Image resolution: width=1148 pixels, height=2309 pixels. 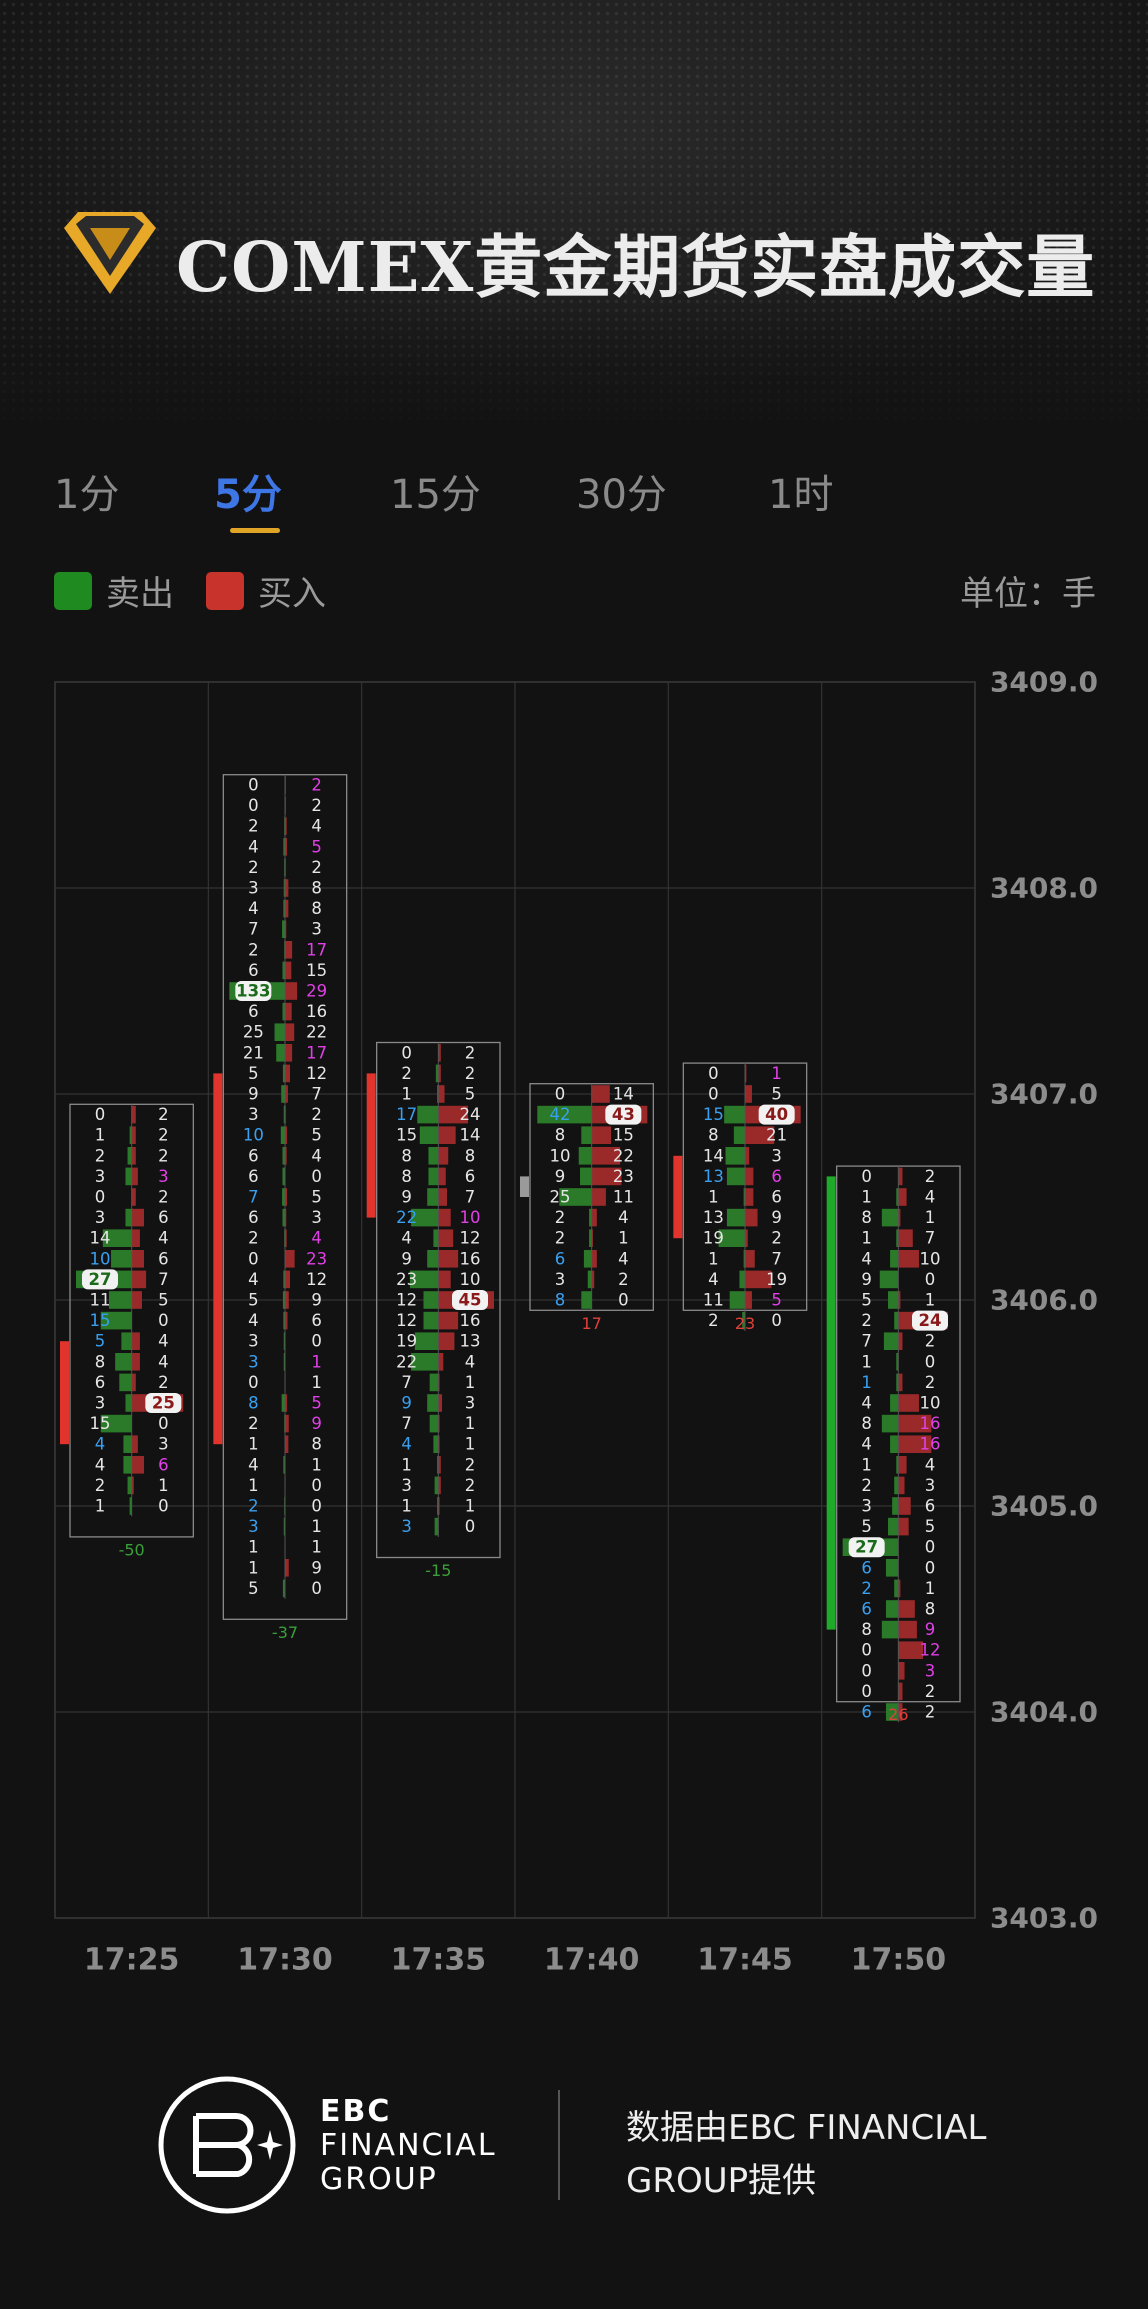 What do you see at coordinates (560, 1197) in the screenshot?
I see `sell-volume-label: 25` at bounding box center [560, 1197].